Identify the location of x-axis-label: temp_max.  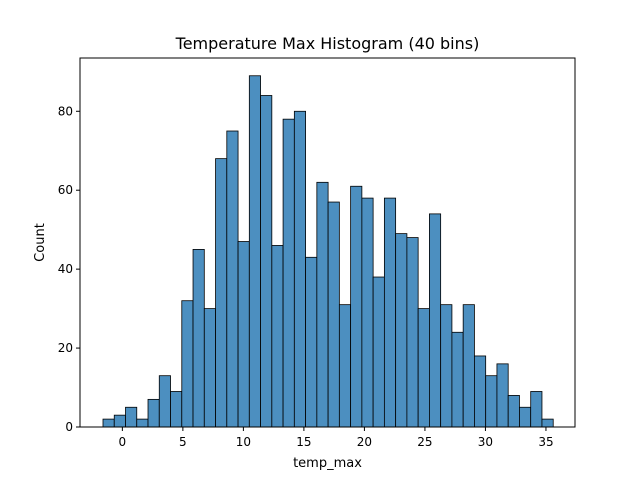
(327, 463).